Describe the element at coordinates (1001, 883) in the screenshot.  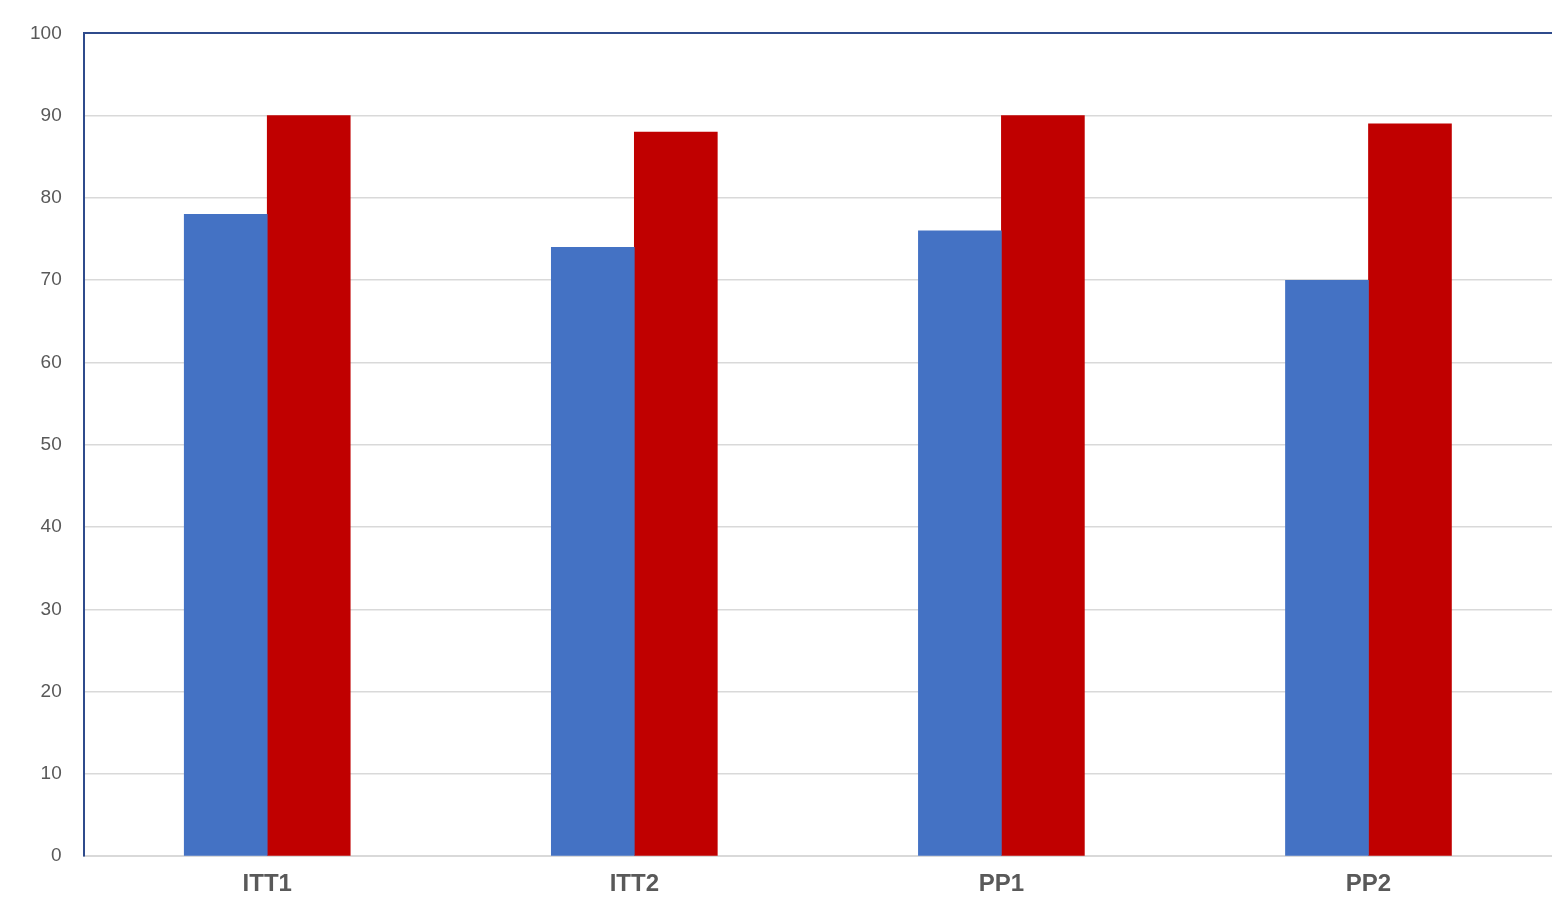
I see `x-tick-label: PP1` at that location.